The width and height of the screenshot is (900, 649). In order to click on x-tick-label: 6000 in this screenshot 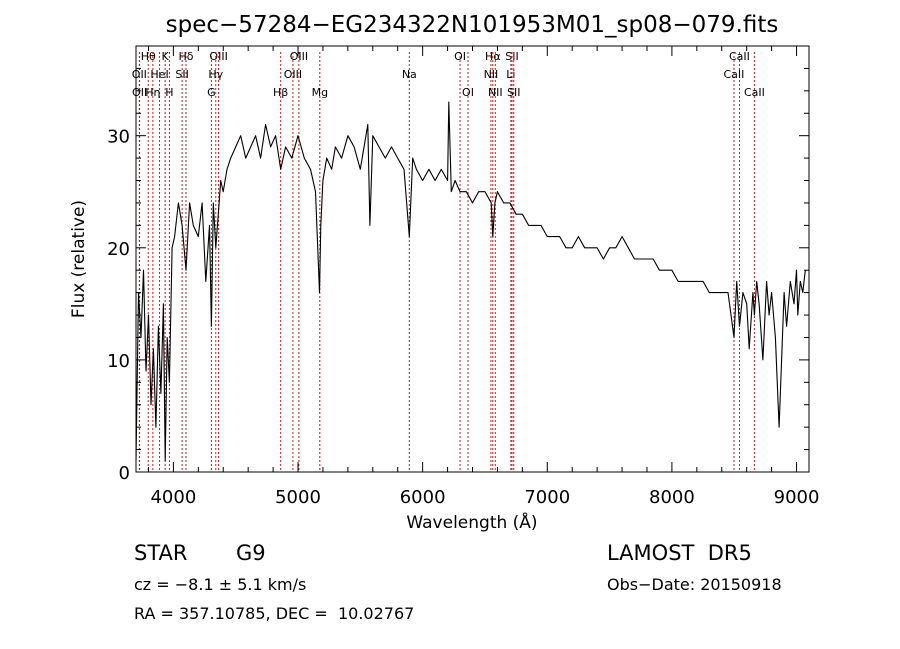, I will do `click(423, 497)`.